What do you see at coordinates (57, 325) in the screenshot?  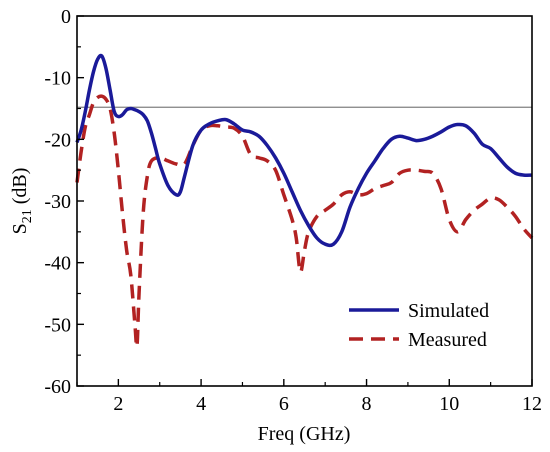 I see `y-tick-label: -50` at bounding box center [57, 325].